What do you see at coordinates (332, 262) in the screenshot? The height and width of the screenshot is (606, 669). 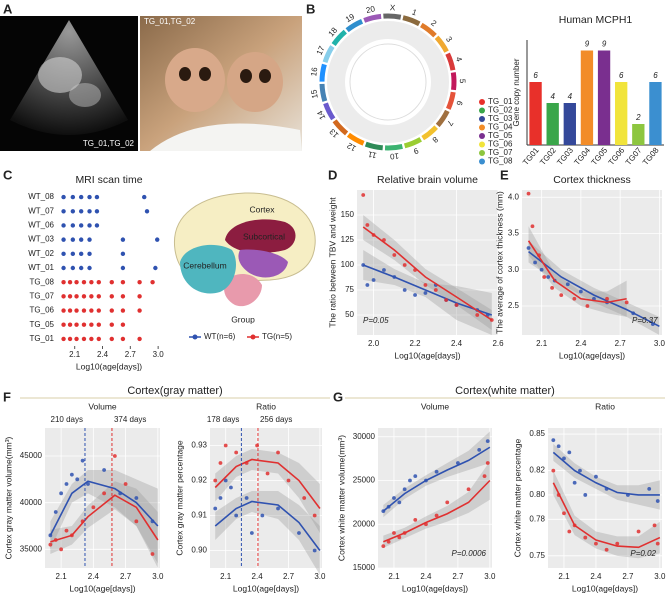 I see `y-axis-label: The ratio between TBV and weight` at bounding box center [332, 262].